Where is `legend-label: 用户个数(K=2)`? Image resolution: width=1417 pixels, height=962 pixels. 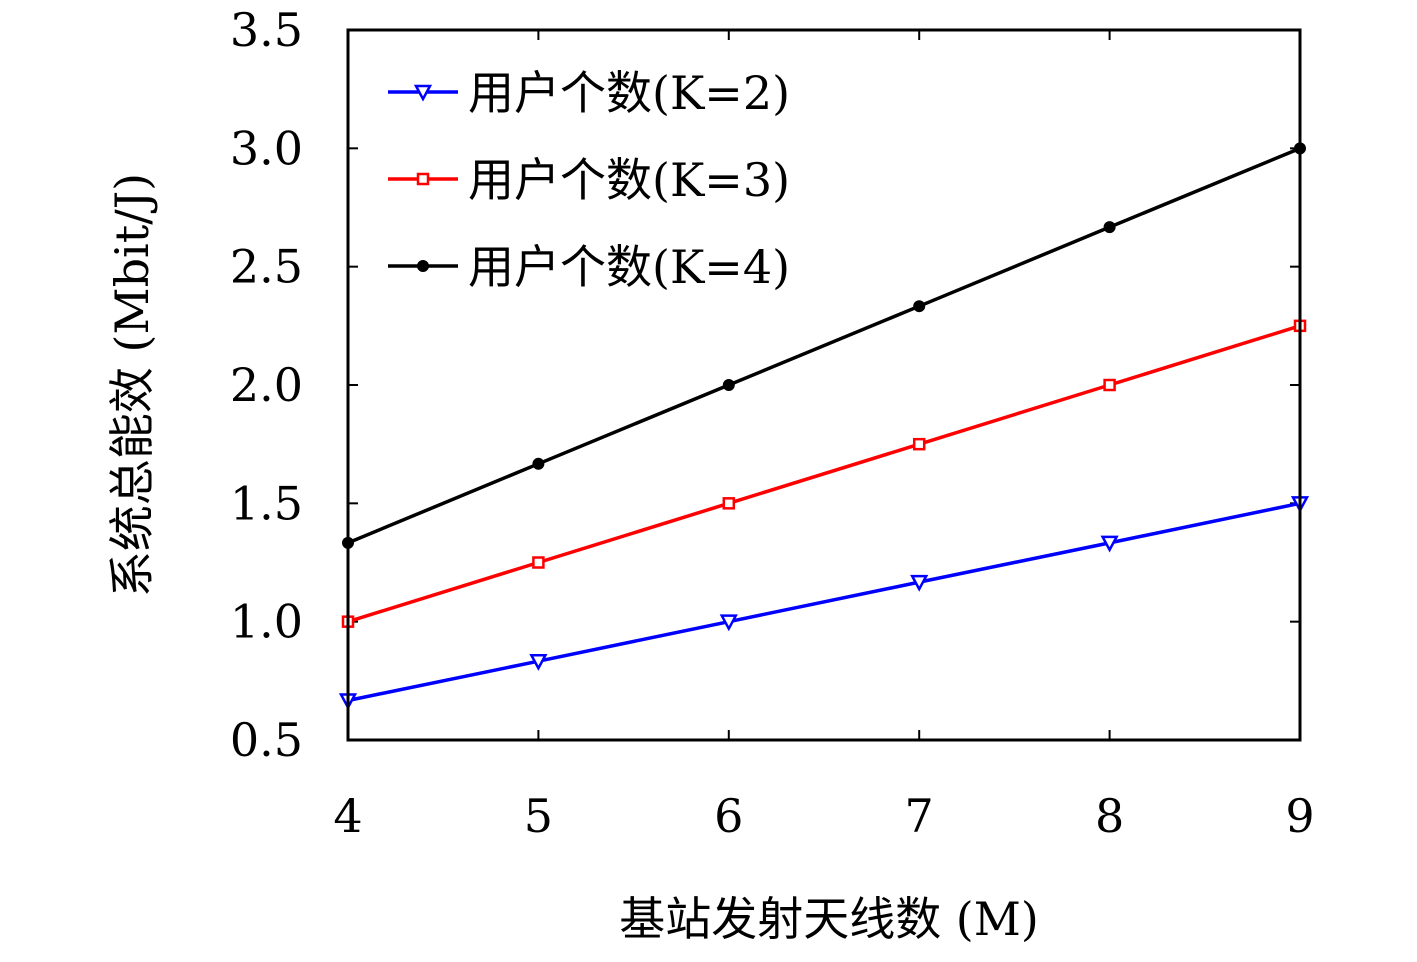 legend-label: 用户个数(K=2) is located at coordinates (629, 93).